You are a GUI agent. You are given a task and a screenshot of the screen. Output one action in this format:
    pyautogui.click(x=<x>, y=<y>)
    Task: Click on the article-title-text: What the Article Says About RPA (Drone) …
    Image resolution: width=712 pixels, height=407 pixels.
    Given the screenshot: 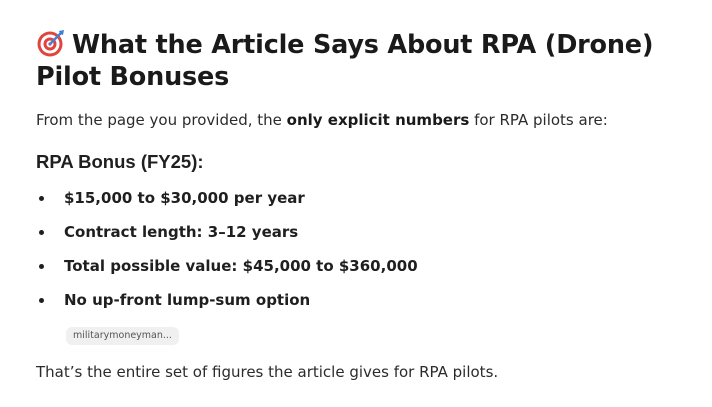 What is the action you would take?
    pyautogui.click(x=345, y=61)
    